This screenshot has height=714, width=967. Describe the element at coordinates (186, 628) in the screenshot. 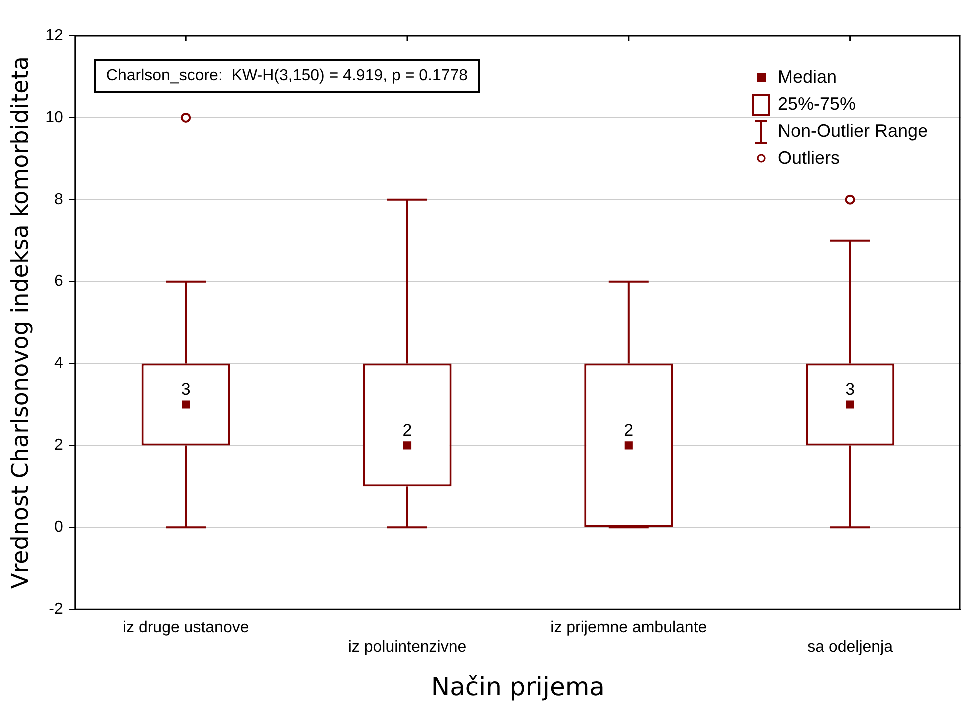

I see `x-tick-label: iz druge ustanove` at that location.